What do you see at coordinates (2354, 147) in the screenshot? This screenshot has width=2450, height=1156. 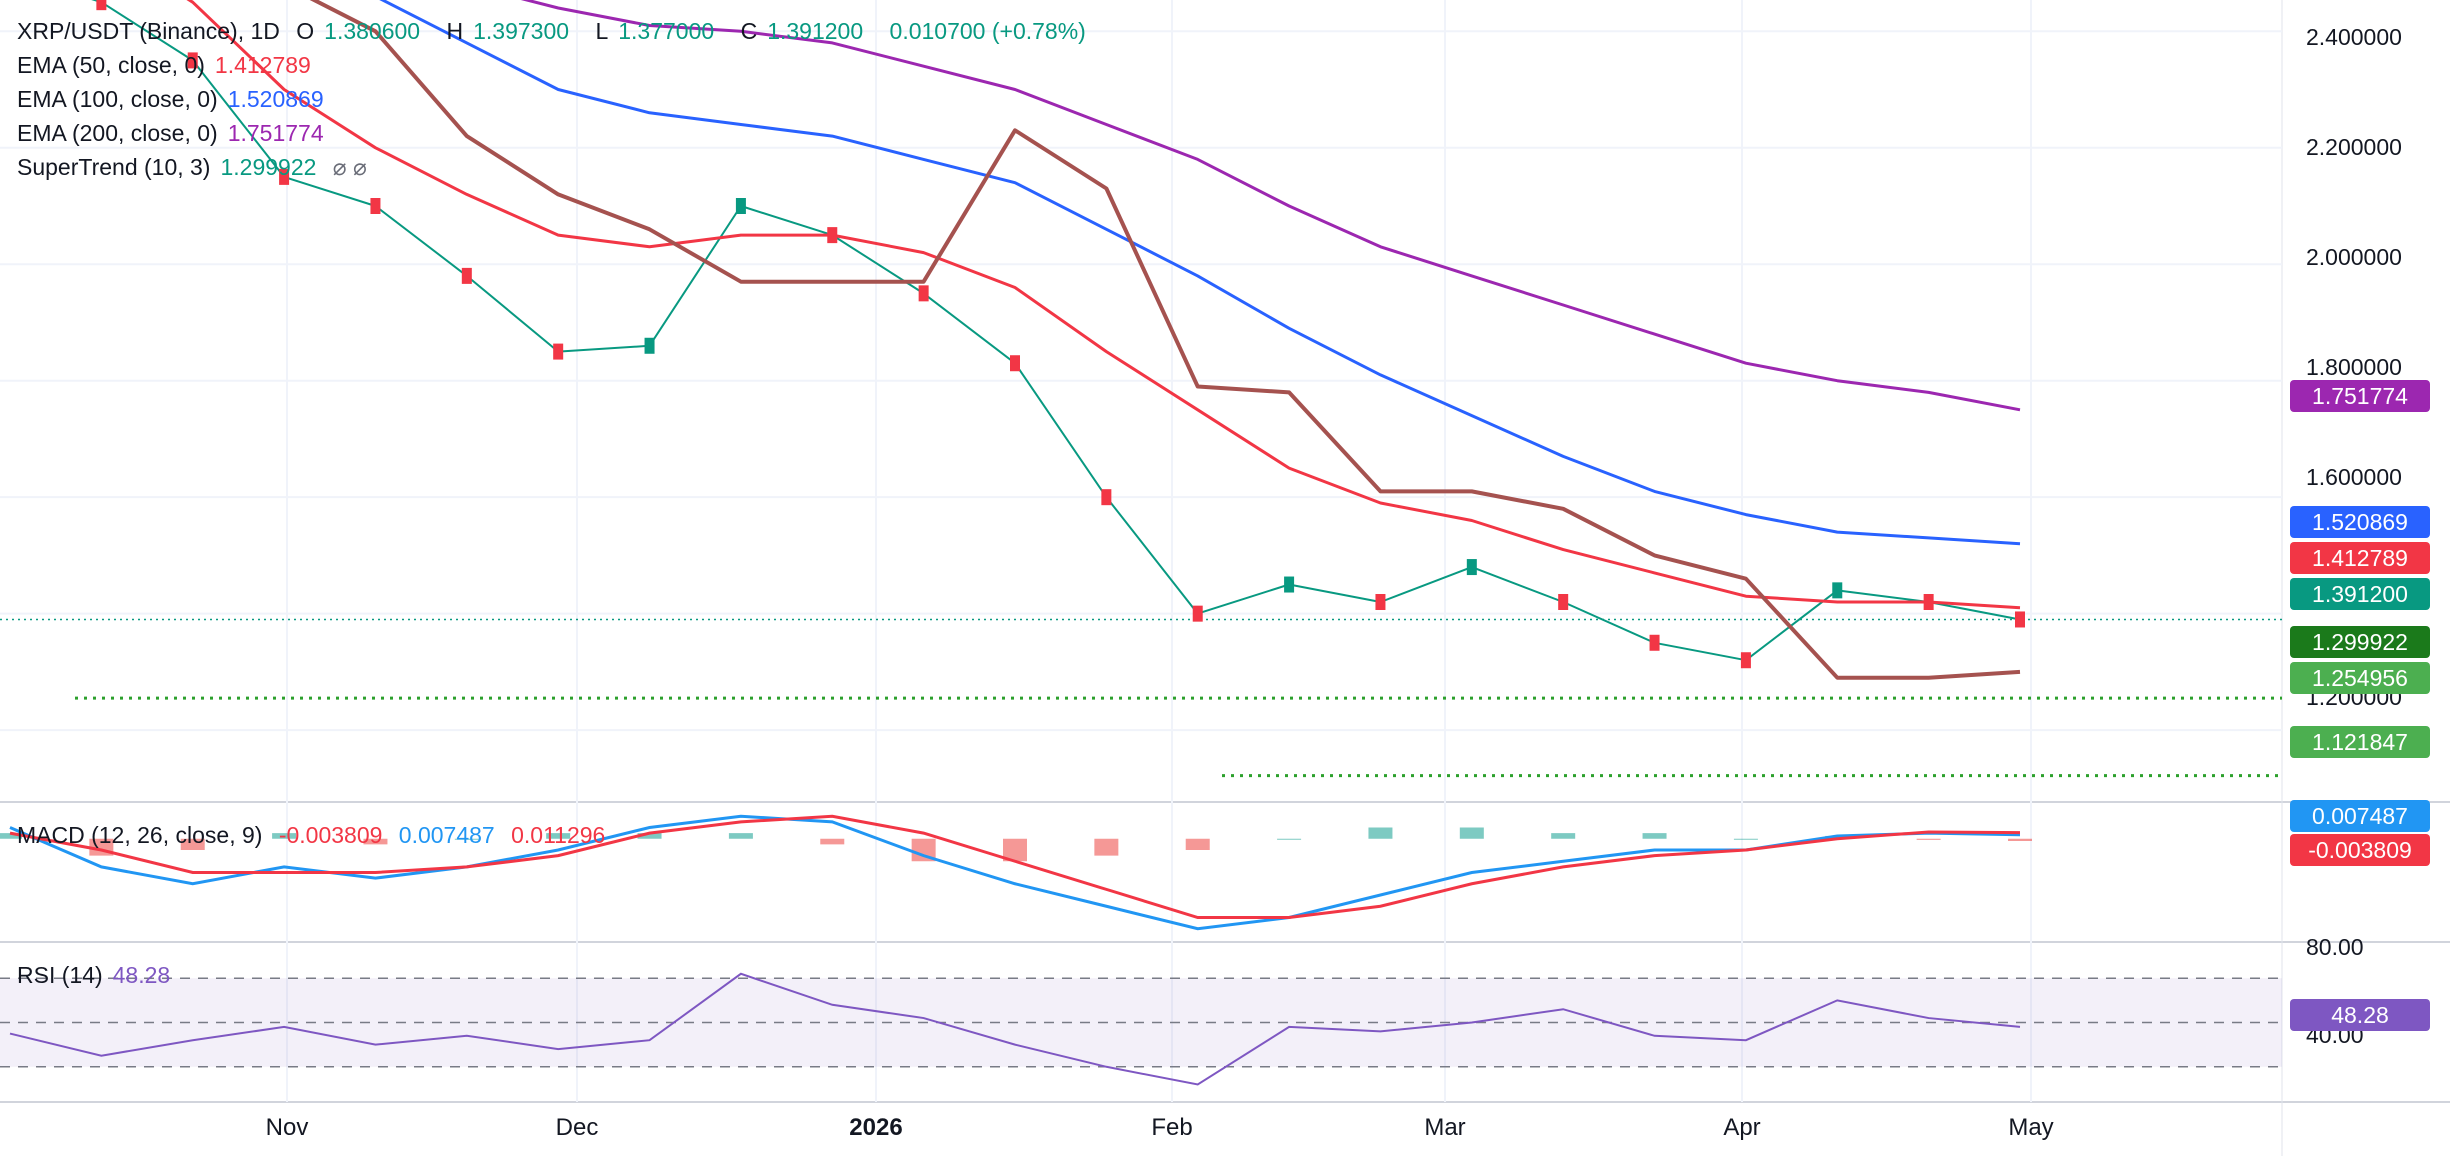 I see `price-axis-label: 2.200000` at bounding box center [2354, 147].